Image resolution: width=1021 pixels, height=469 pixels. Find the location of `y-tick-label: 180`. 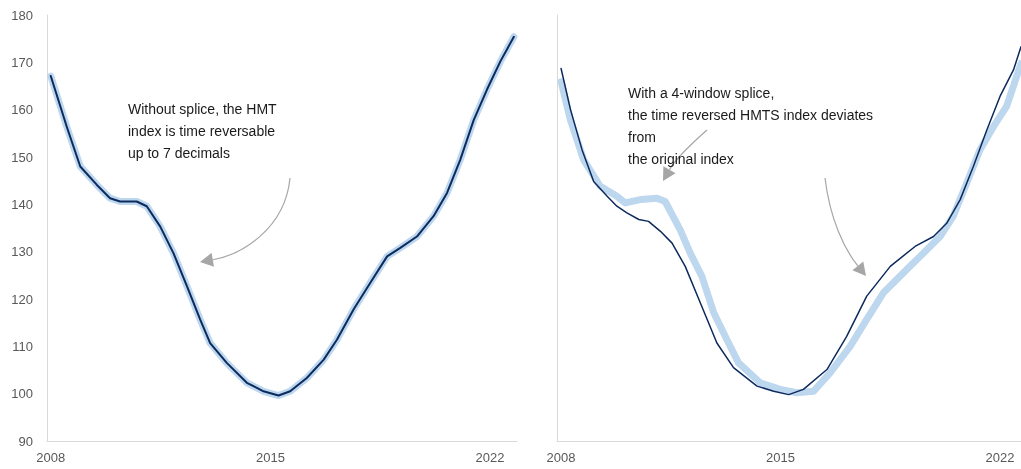

y-tick-label: 180 is located at coordinates (22, 15).